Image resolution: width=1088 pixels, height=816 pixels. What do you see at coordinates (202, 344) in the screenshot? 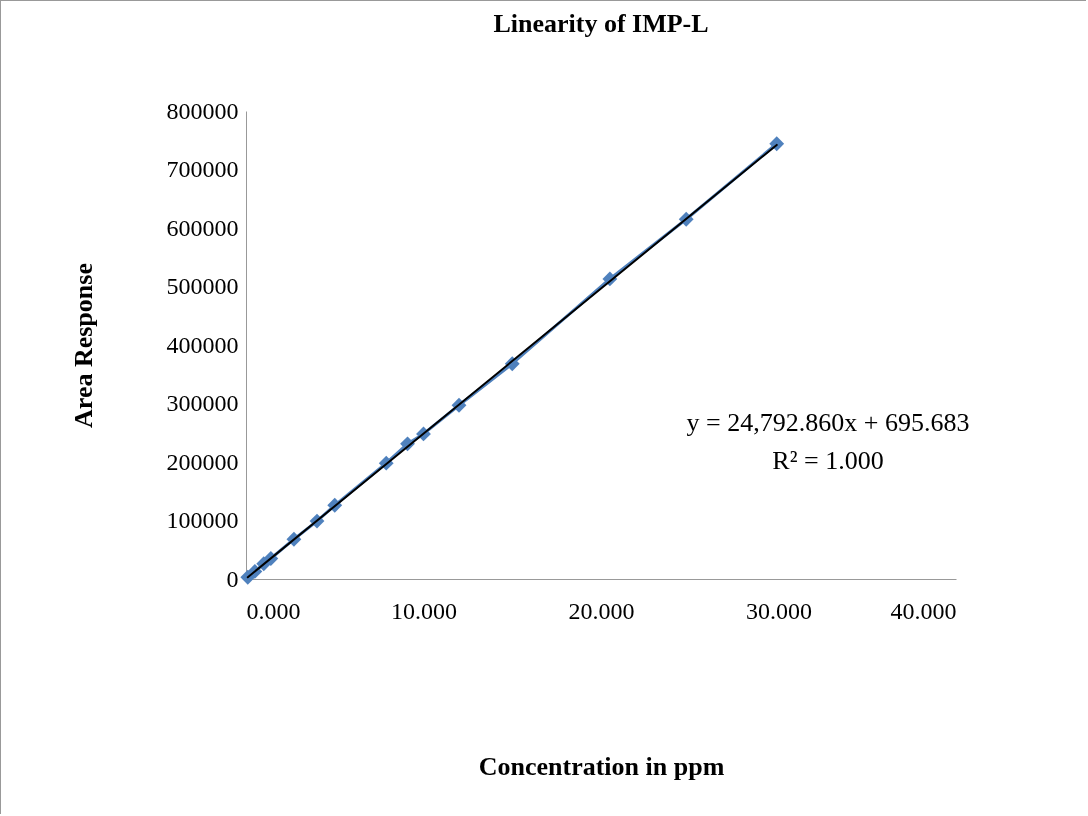
I see `y-tick-label: 400000` at bounding box center [202, 344].